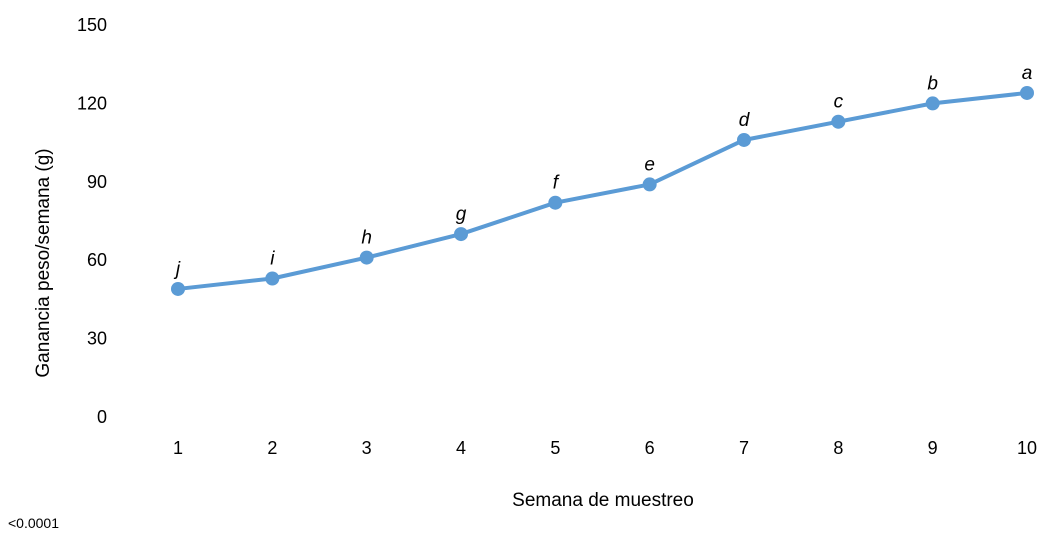  What do you see at coordinates (366, 238) in the screenshot?
I see `data-label: h` at bounding box center [366, 238].